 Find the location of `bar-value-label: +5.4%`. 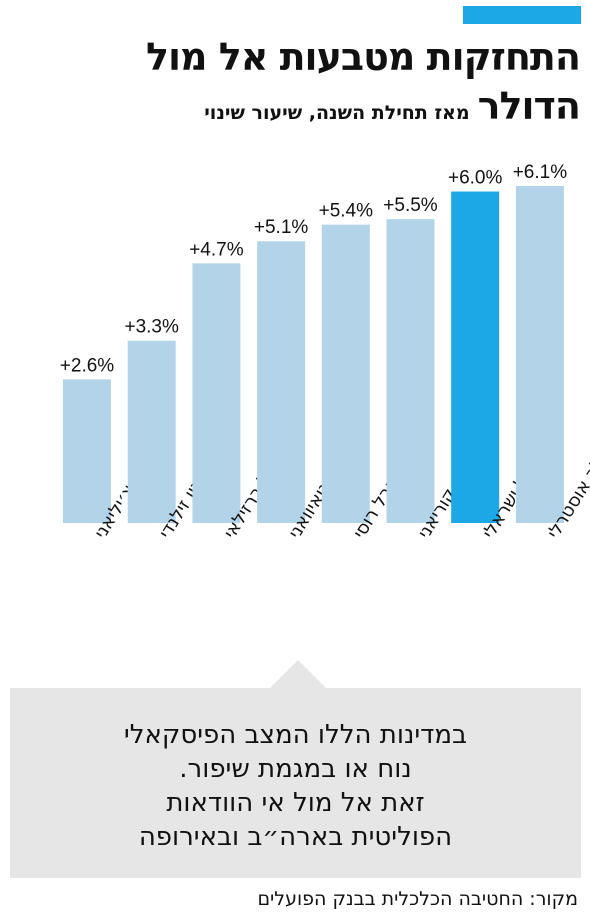

bar-value-label: +5.4% is located at coordinates (346, 211).